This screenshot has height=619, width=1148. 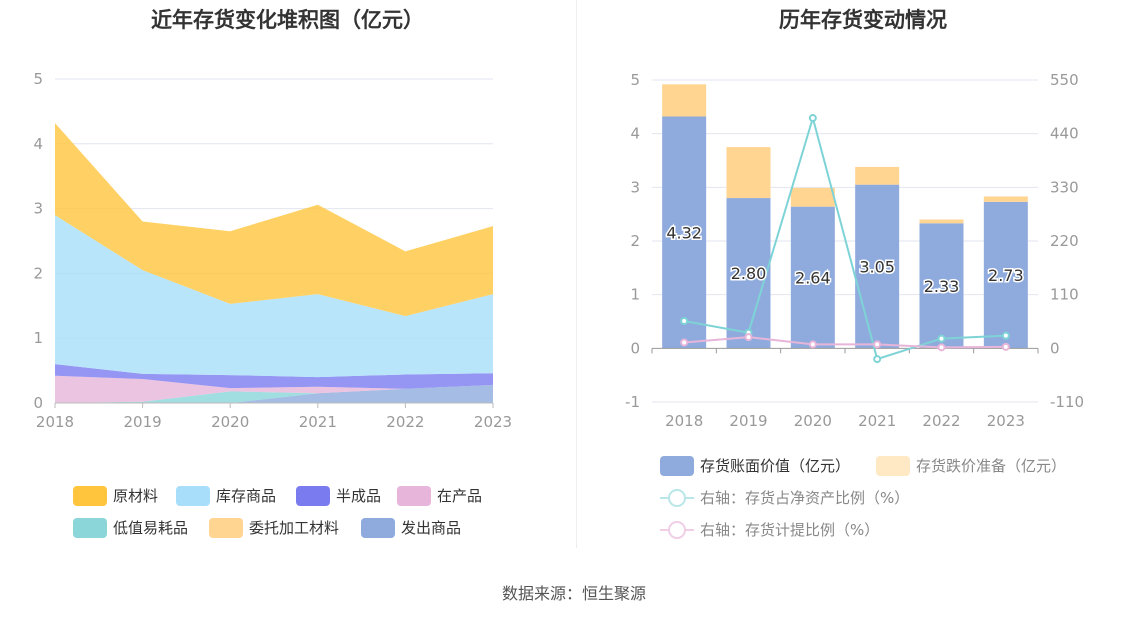 I want to click on area-series-在产品, so click(x=274, y=389).